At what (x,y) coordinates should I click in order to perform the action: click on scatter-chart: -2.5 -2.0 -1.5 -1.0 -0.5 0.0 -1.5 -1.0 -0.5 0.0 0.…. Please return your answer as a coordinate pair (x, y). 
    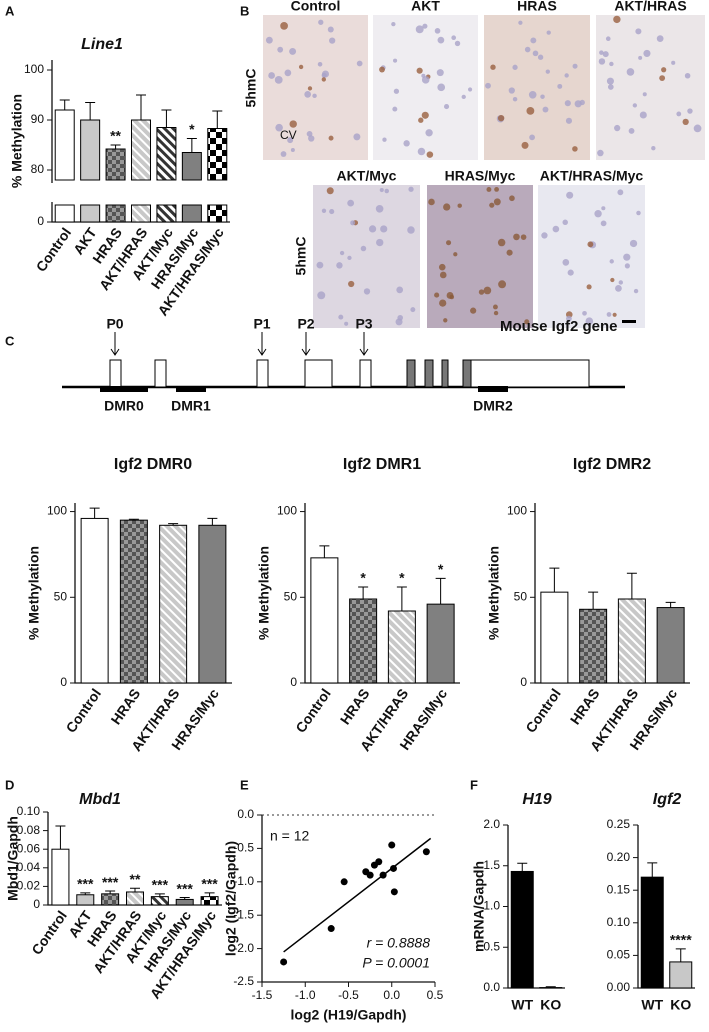
    Looking at the image, I should click on (333, 915).